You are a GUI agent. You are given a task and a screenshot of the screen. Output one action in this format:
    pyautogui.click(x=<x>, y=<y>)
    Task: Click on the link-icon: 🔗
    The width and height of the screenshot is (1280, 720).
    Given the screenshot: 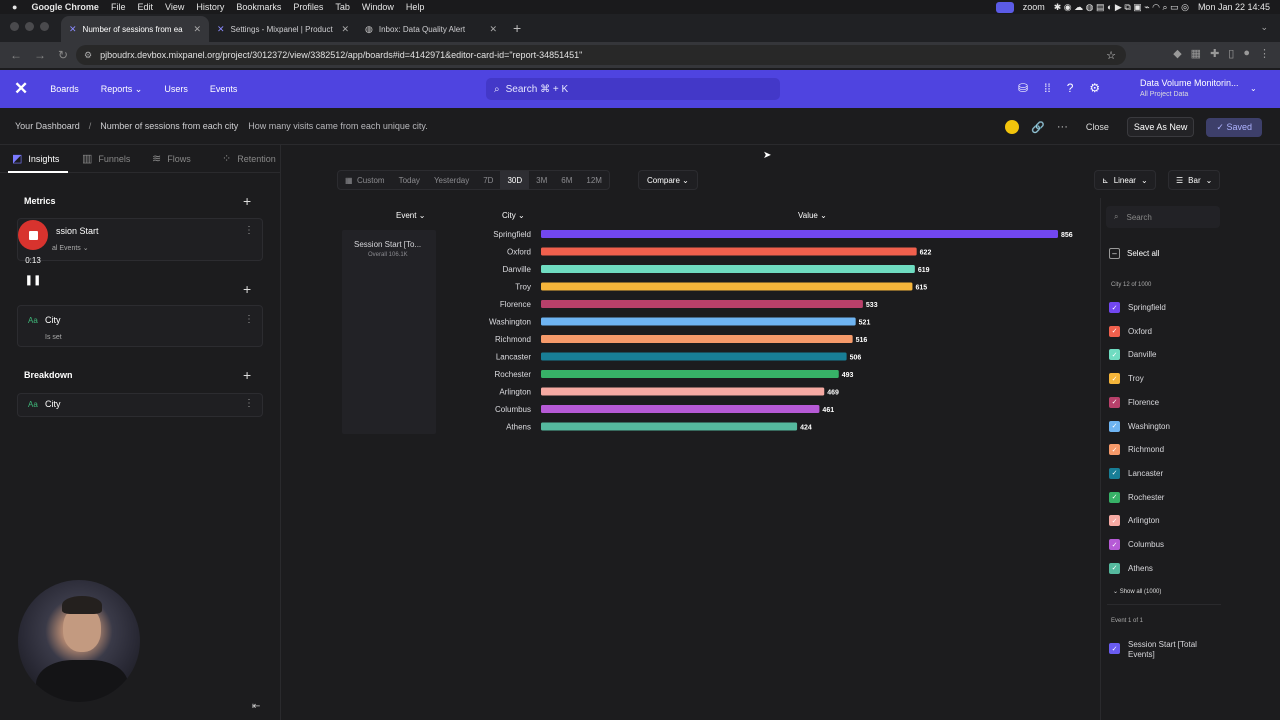 What is the action you would take?
    pyautogui.click(x=1038, y=127)
    